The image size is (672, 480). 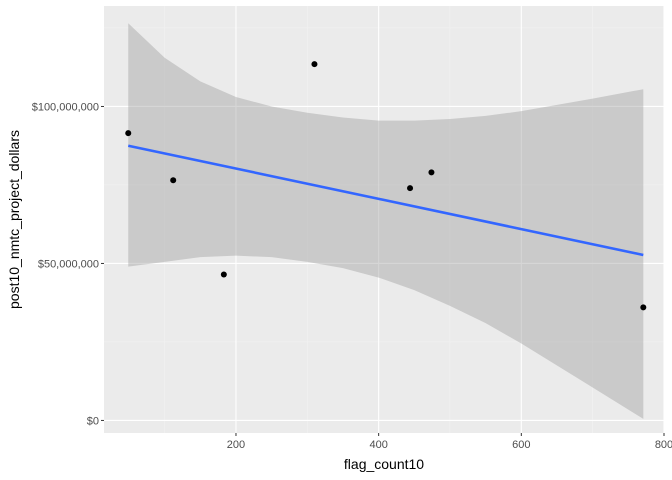 I want to click on x-tick-label: 400, so click(x=378, y=445).